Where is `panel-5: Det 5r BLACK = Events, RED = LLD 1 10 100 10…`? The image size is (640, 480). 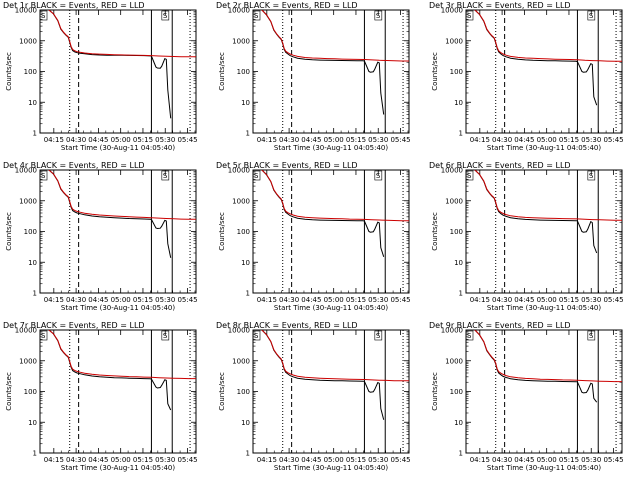
panel-5: Det 5r BLACK = Events, RED = LLD 1 10 100 10… is located at coordinates (313, 236).